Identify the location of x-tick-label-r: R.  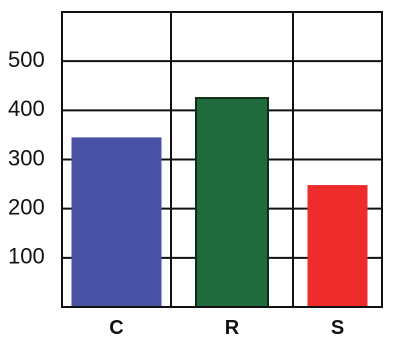
(232, 328).